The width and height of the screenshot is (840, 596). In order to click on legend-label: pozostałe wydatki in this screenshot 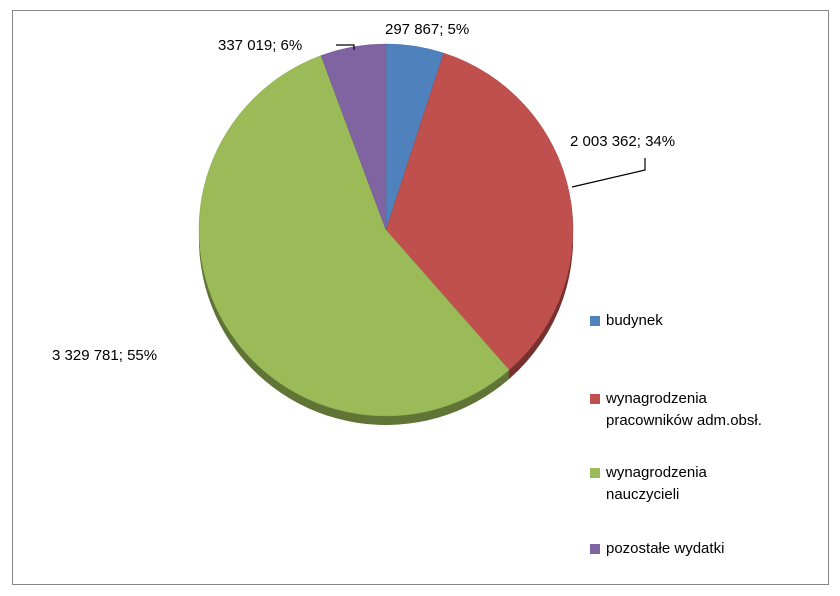, I will do `click(665, 548)`.